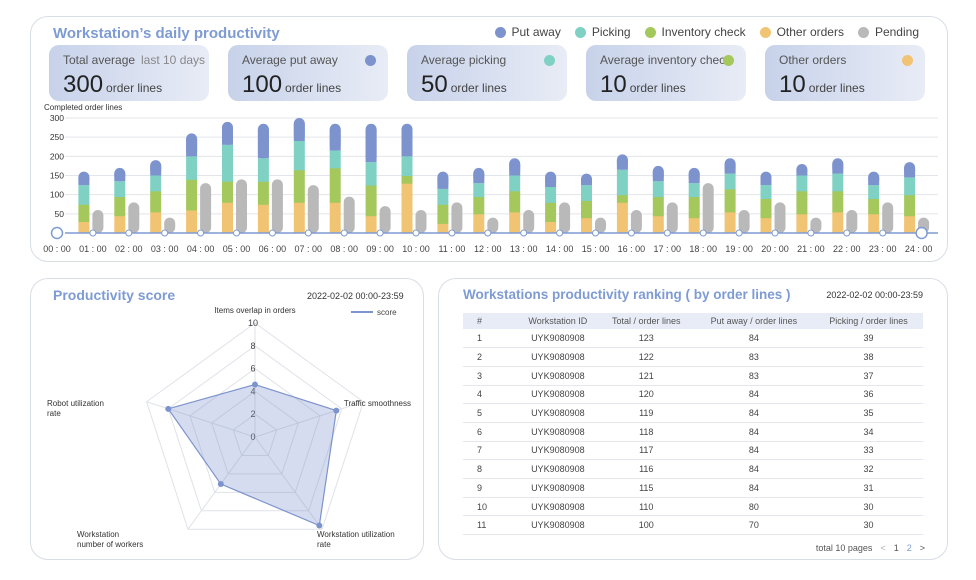  Describe the element at coordinates (527, 32) in the screenshot. I see `legend-item-put-away: Put away` at that location.